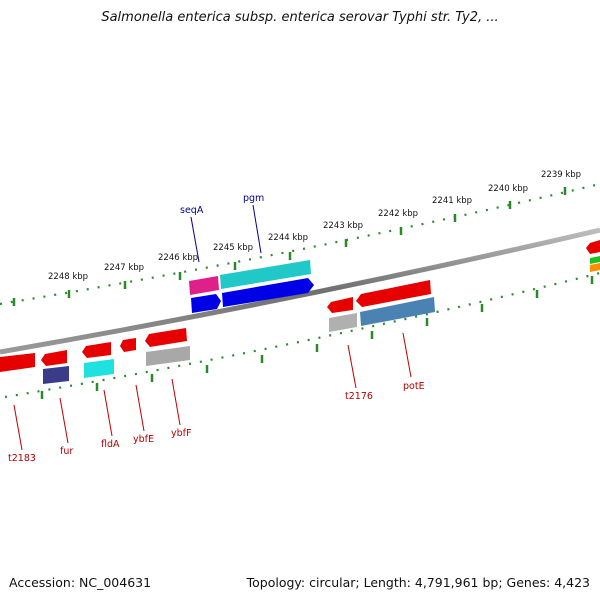  Describe the element at coordinates (393, 293) in the screenshot. I see `gene-potE` at that location.